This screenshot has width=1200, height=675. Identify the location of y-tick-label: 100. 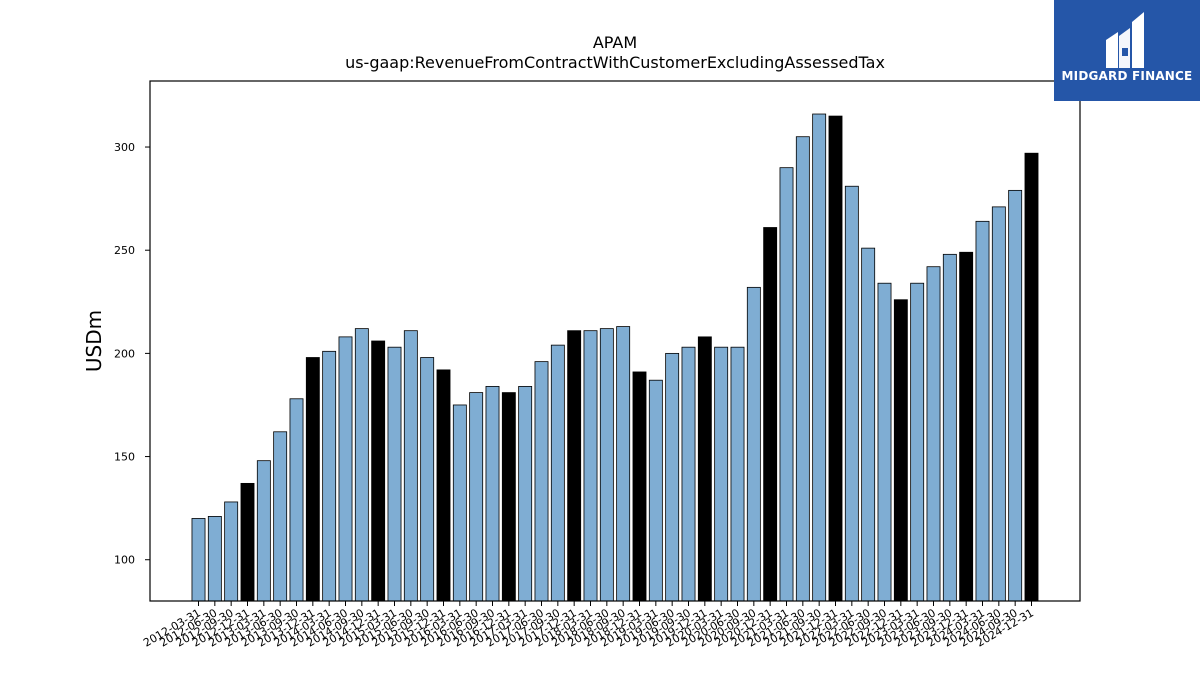
(124, 560).